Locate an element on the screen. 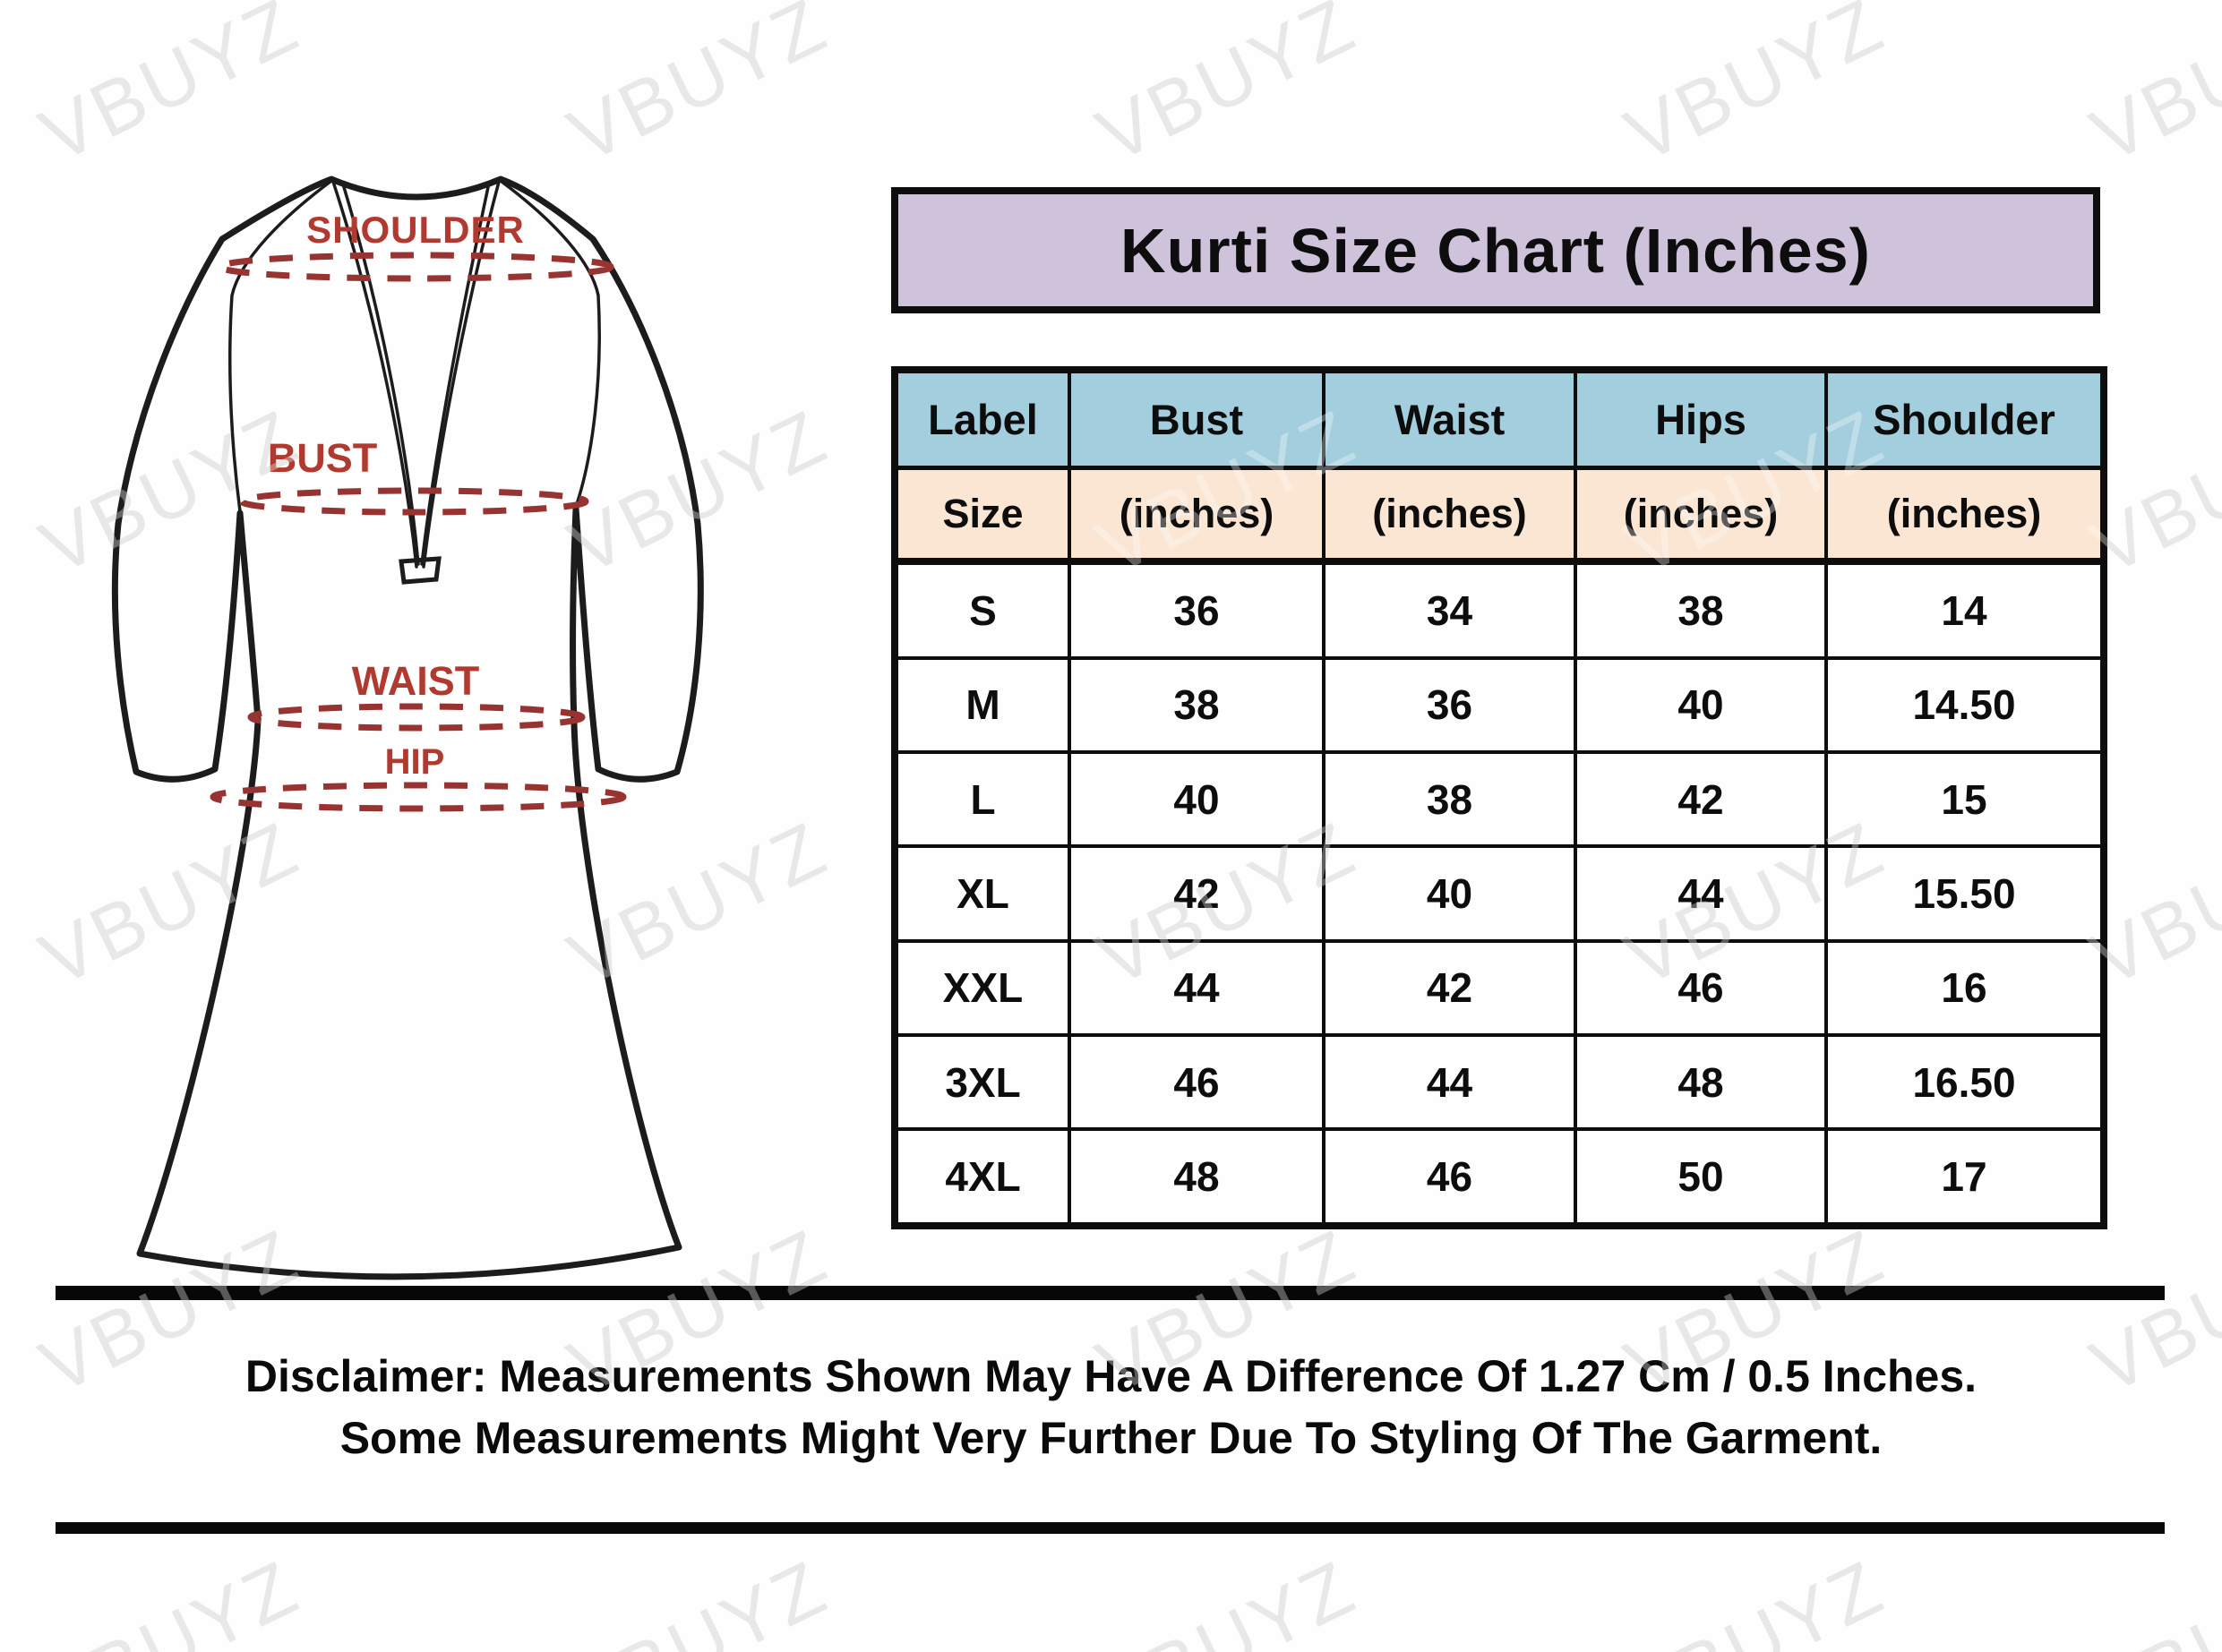 The width and height of the screenshot is (2222, 1652). shoulder-label: SHOULDER is located at coordinates (415, 230).